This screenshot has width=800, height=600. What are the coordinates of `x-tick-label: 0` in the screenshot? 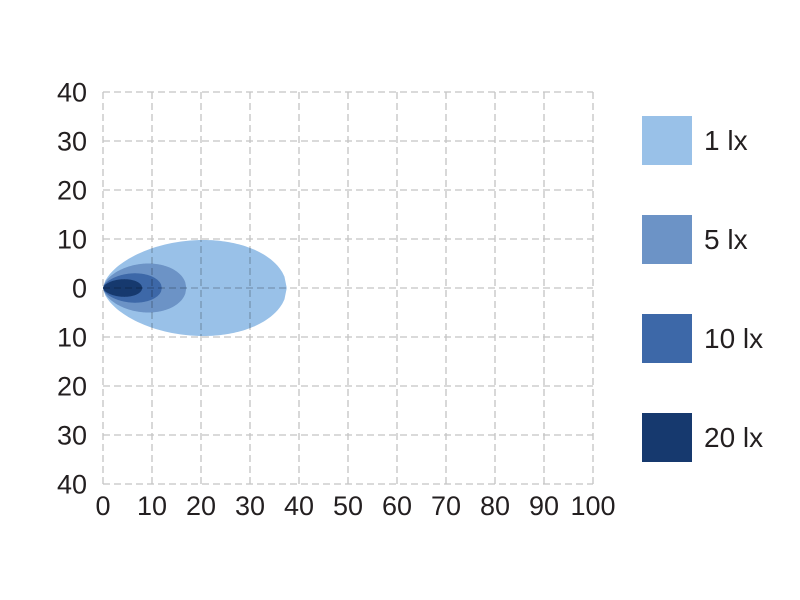 It's located at (102, 506).